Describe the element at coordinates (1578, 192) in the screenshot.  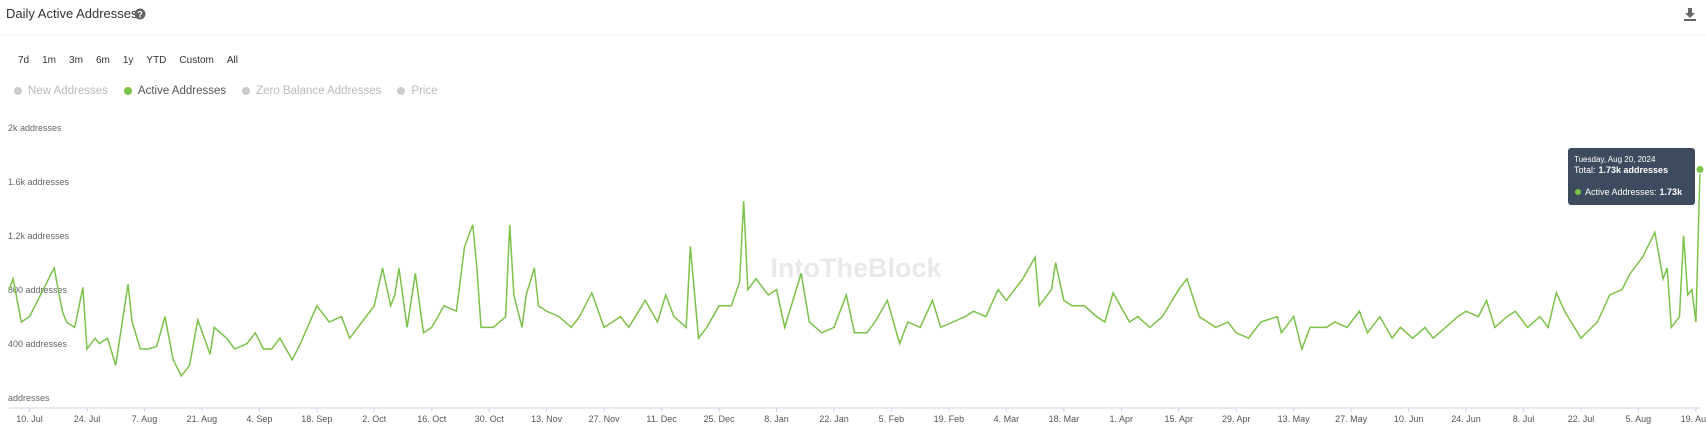
I see `tooltip-dot` at that location.